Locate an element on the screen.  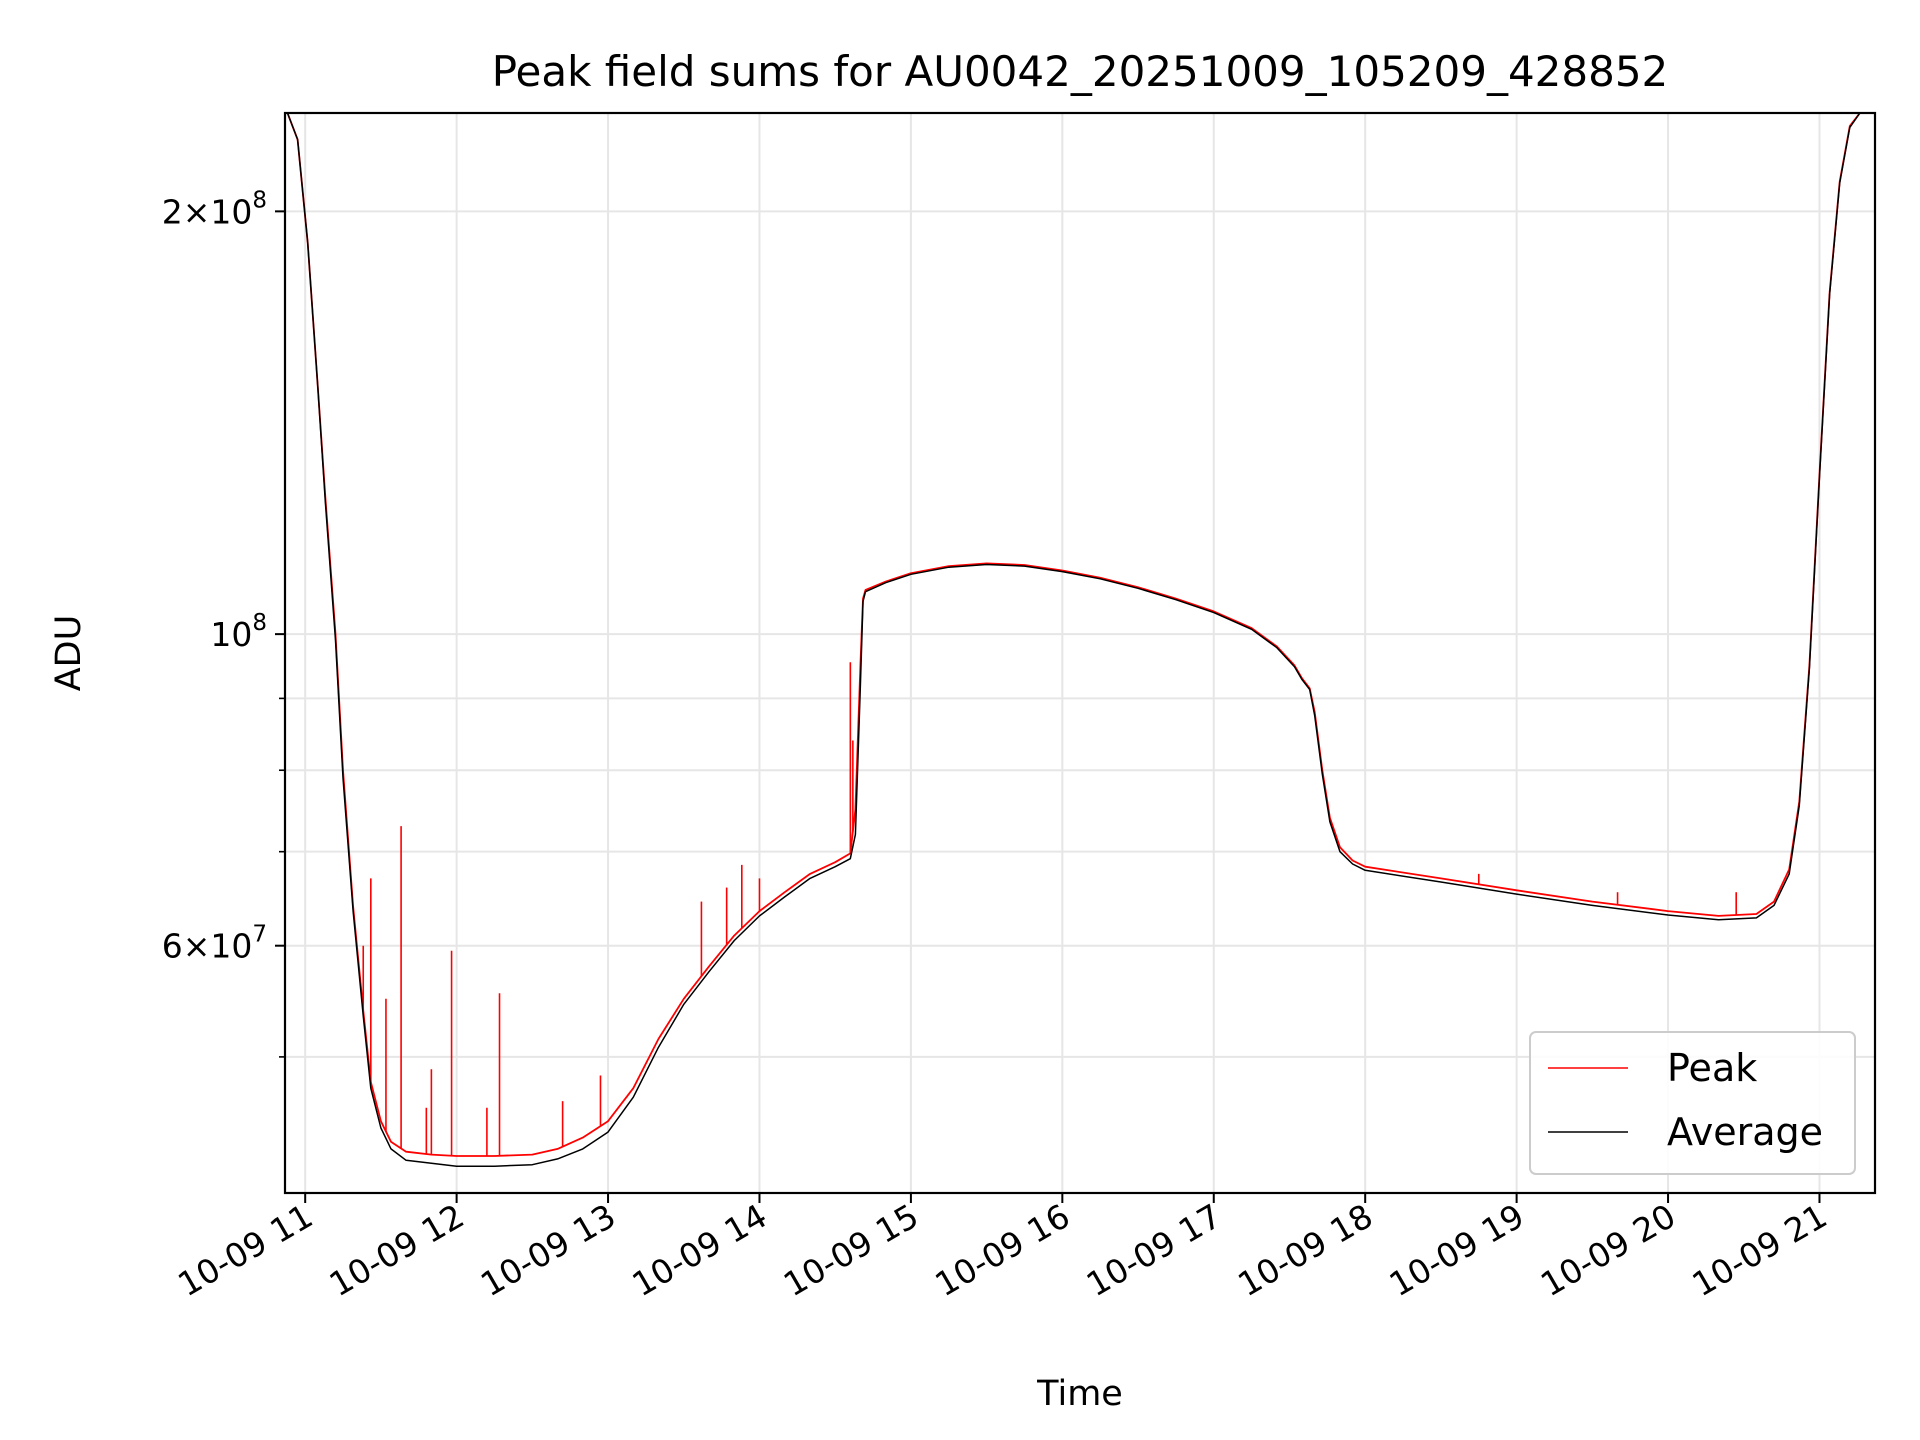
y-tick-label: 6×10⁷ is located at coordinates (214, 944).